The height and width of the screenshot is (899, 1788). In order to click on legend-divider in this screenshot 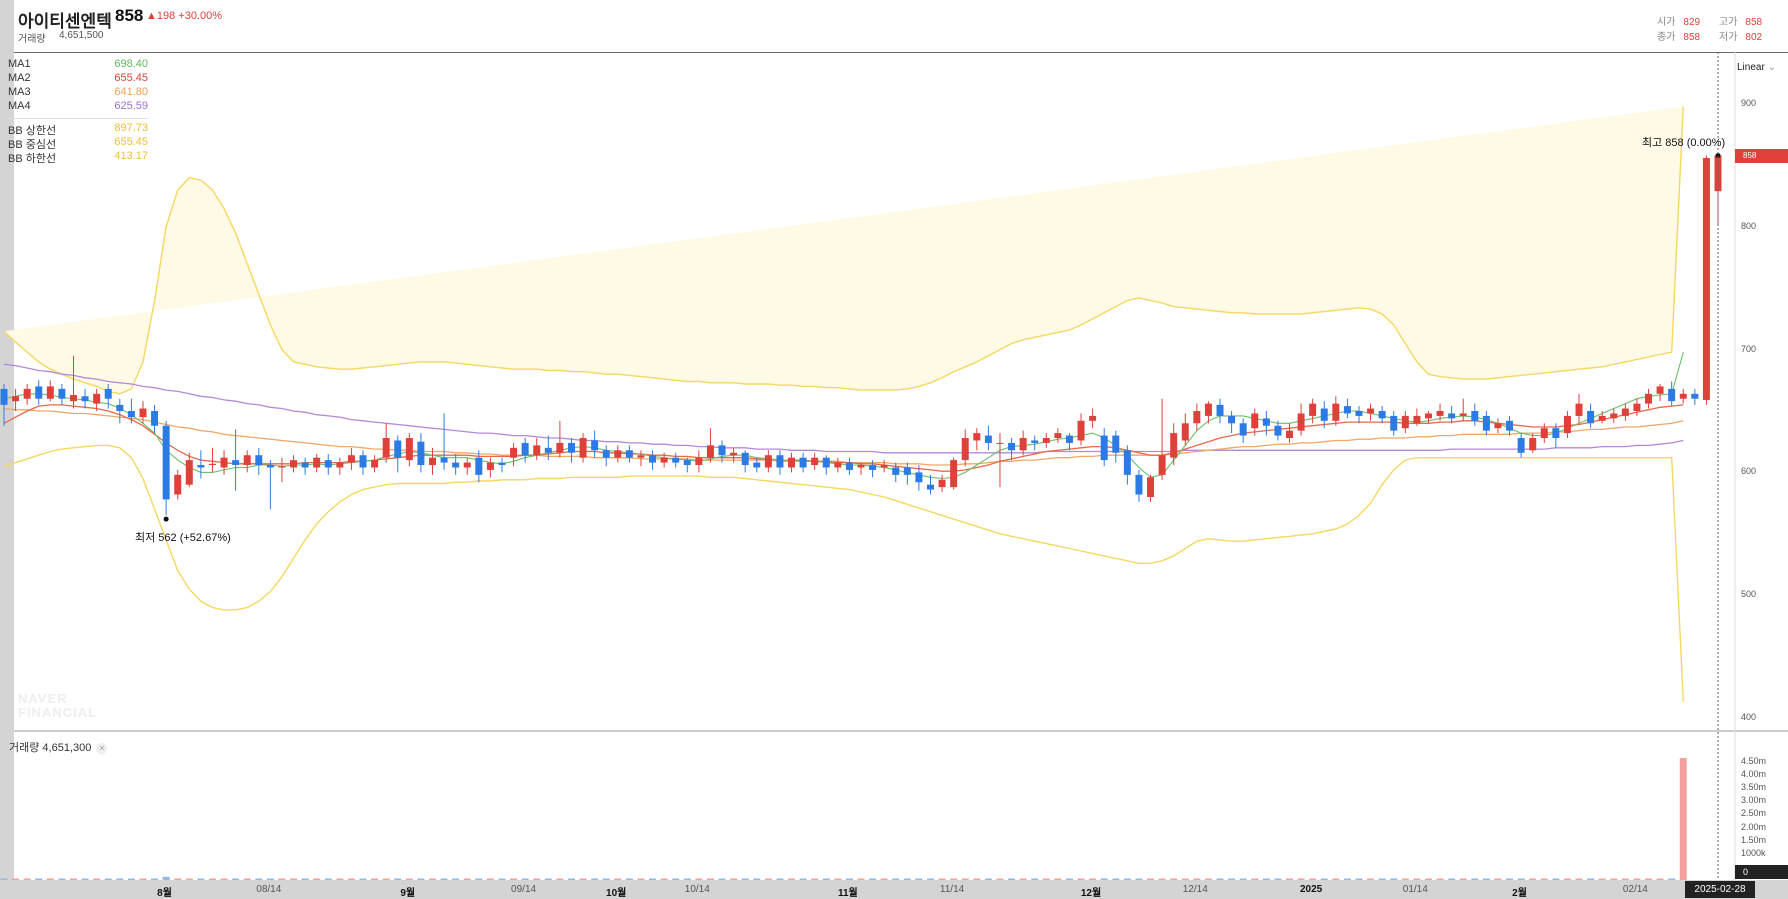, I will do `click(78, 118)`.